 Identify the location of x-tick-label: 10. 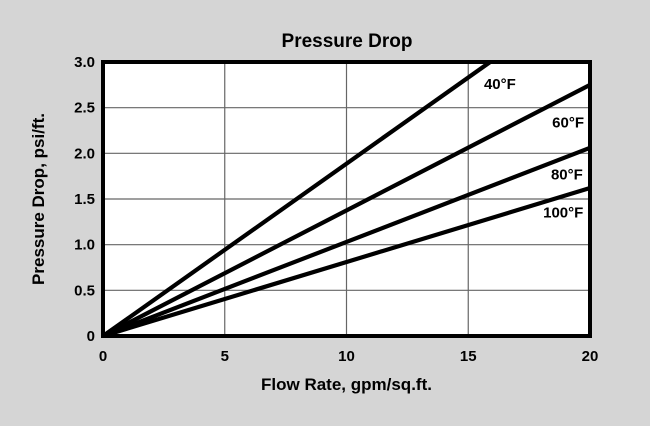
(346, 356).